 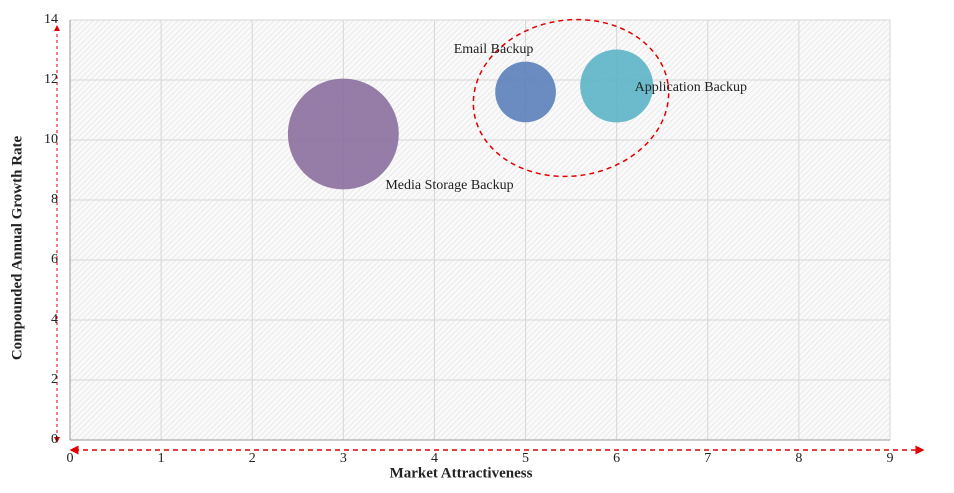 I want to click on x-axis-title: Market Attractiveness, so click(x=461, y=473).